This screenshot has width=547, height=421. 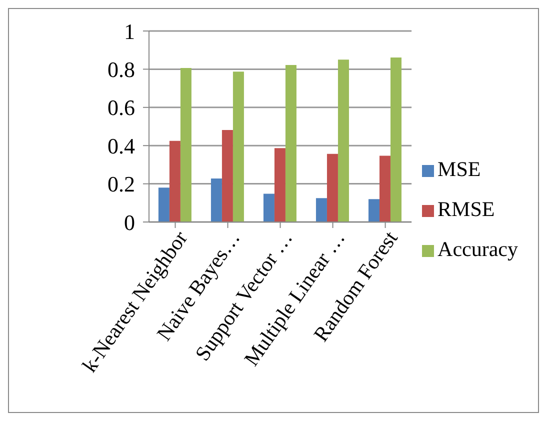 I want to click on y-tick-label: 0.6, so click(x=121, y=107).